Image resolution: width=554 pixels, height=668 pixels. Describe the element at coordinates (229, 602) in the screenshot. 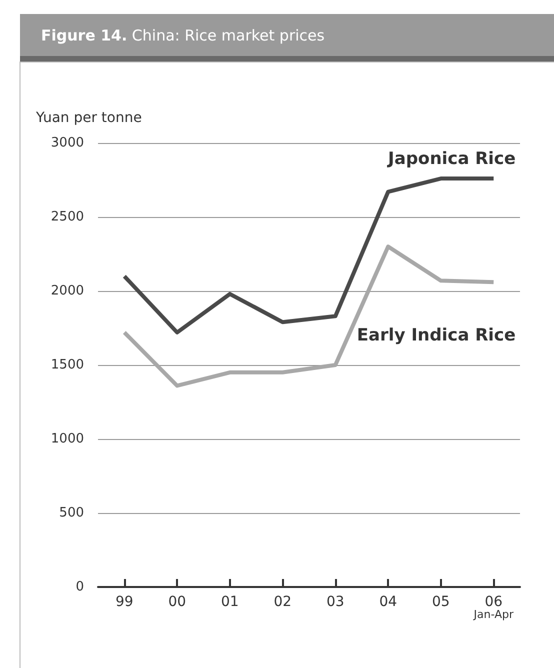

I see `x-tick-label: 01` at that location.